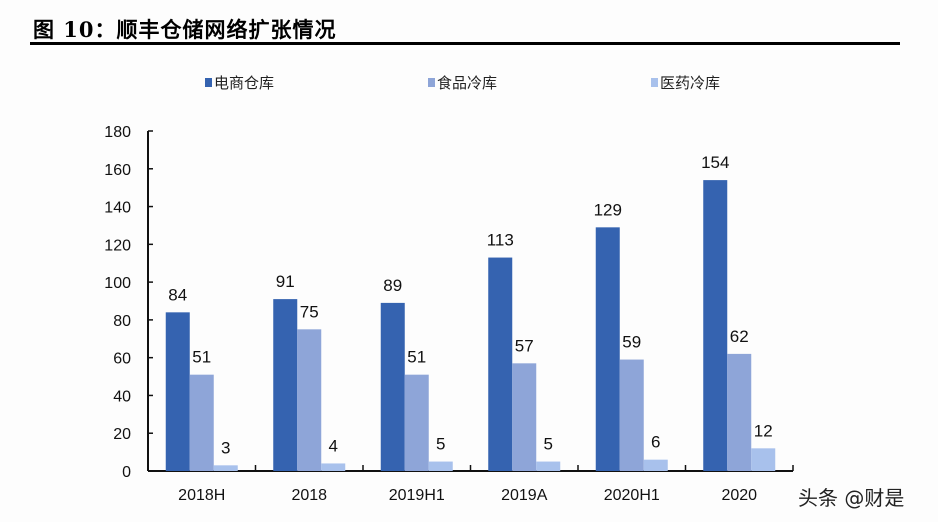 The height and width of the screenshot is (522, 938). Describe the element at coordinates (392, 285) in the screenshot. I see `data-label: 89` at that location.